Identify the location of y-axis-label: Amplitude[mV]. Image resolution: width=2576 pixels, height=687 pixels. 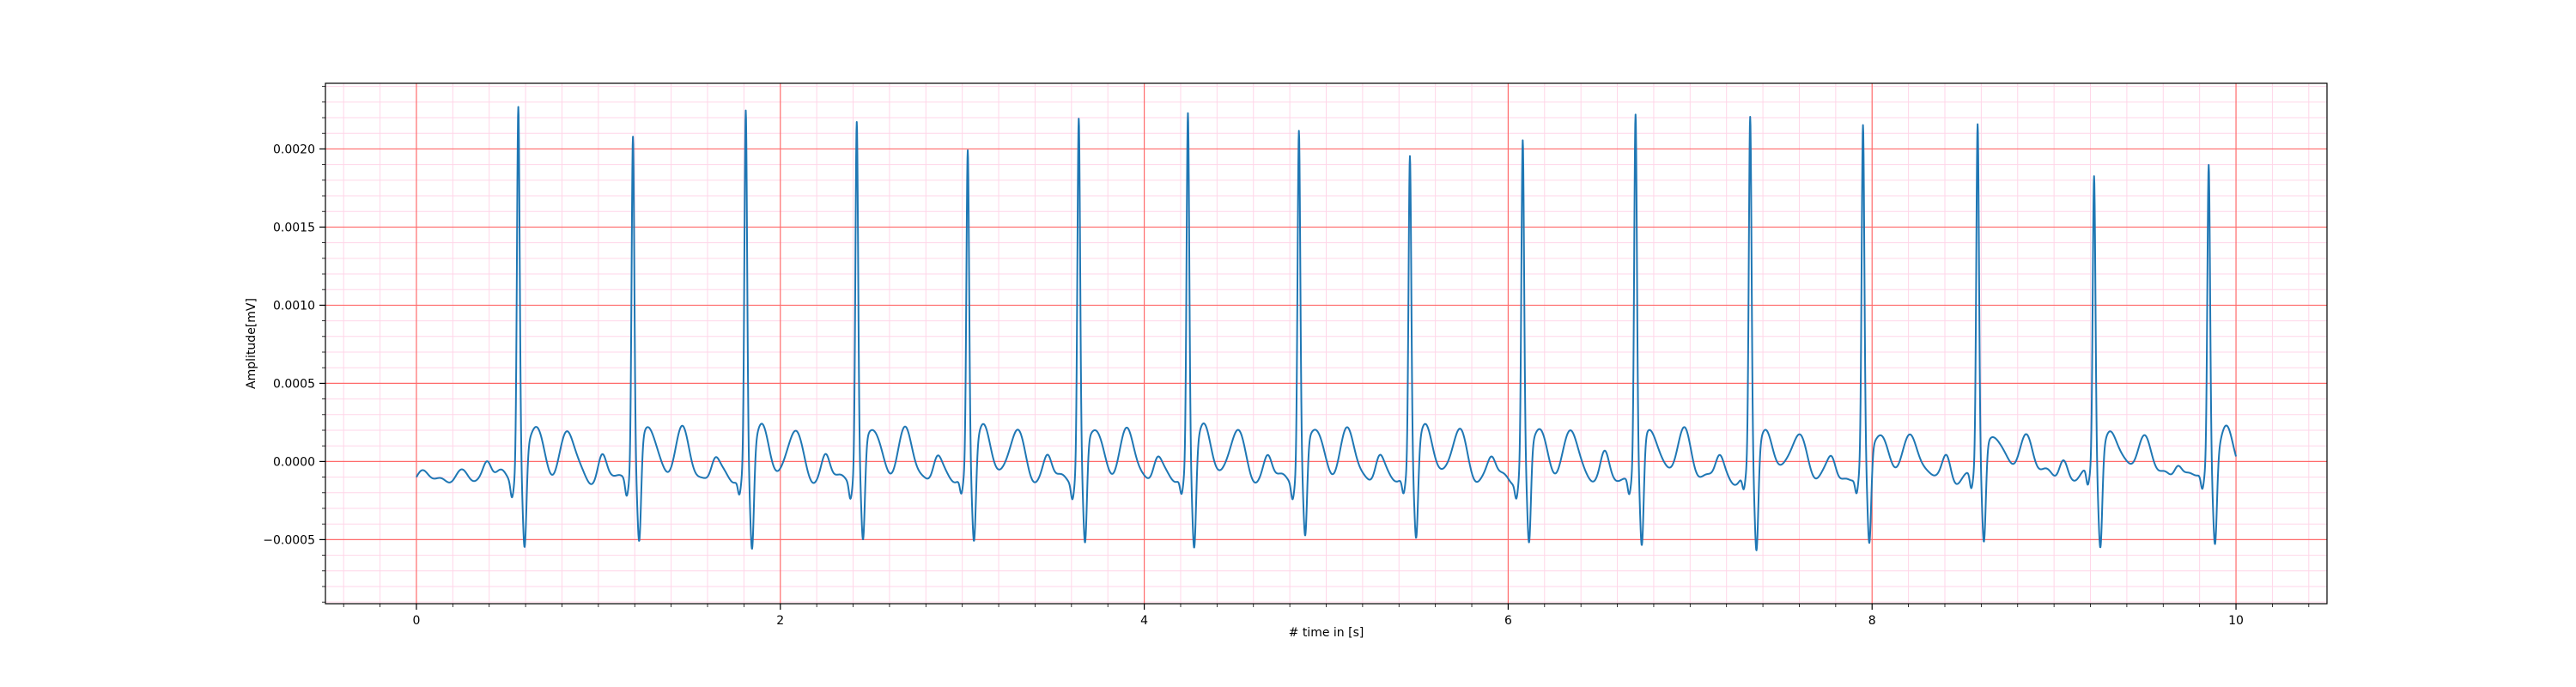
(251, 343).